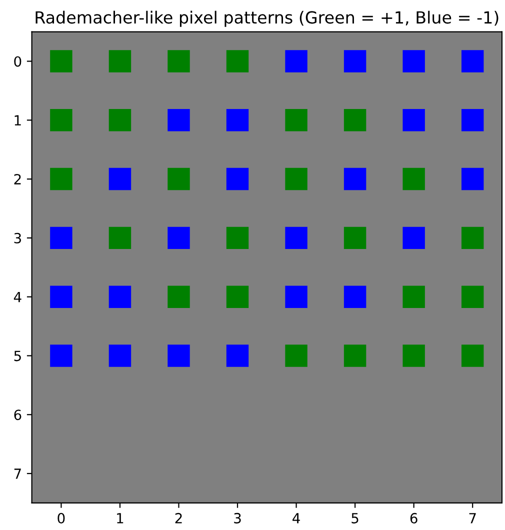 This screenshot has width=505, height=530. What do you see at coordinates (17, 238) in the screenshot?
I see `y-tick-label: 3` at bounding box center [17, 238].